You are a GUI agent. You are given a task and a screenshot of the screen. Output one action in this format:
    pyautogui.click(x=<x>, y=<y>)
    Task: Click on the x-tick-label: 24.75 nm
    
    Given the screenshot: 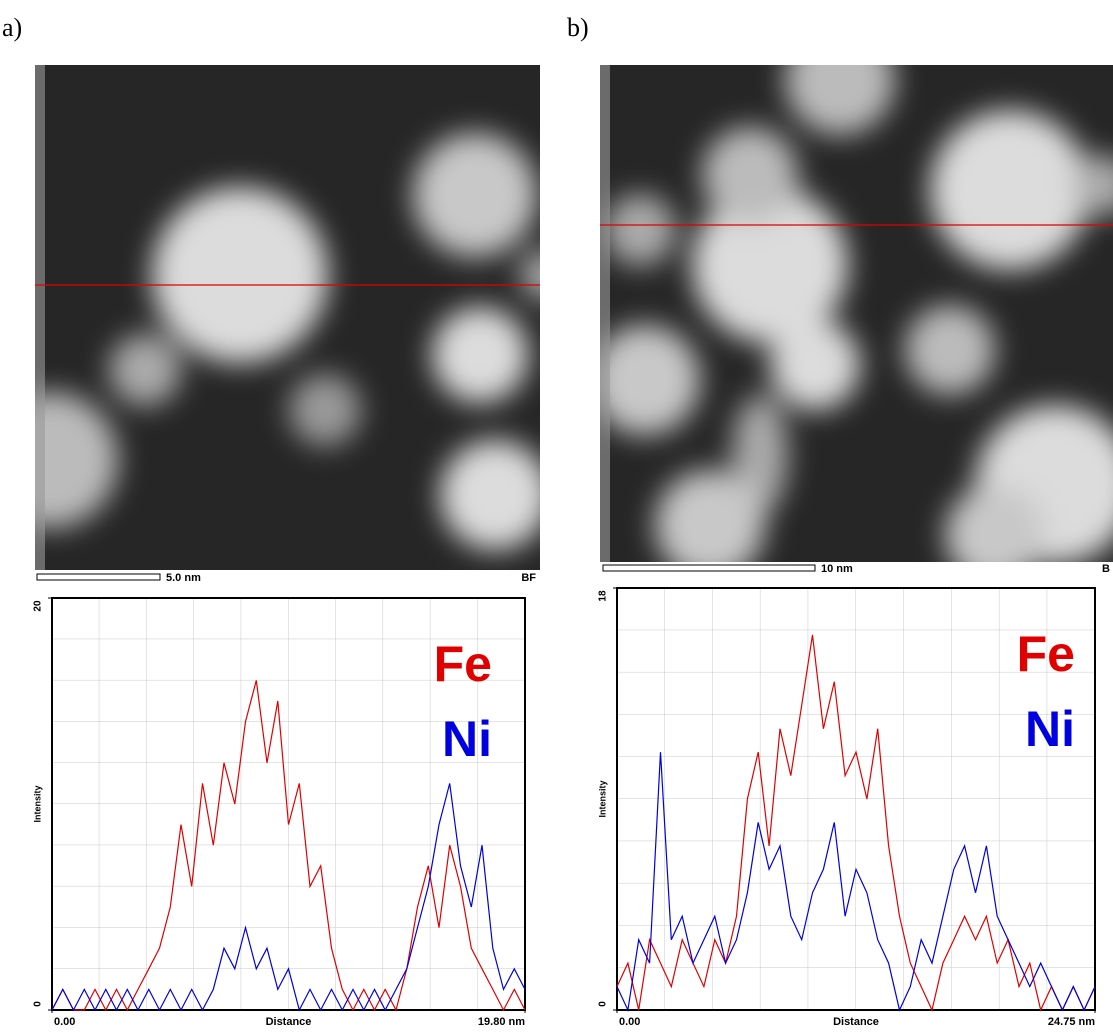 What is the action you would take?
    pyautogui.click(x=1071, y=1022)
    